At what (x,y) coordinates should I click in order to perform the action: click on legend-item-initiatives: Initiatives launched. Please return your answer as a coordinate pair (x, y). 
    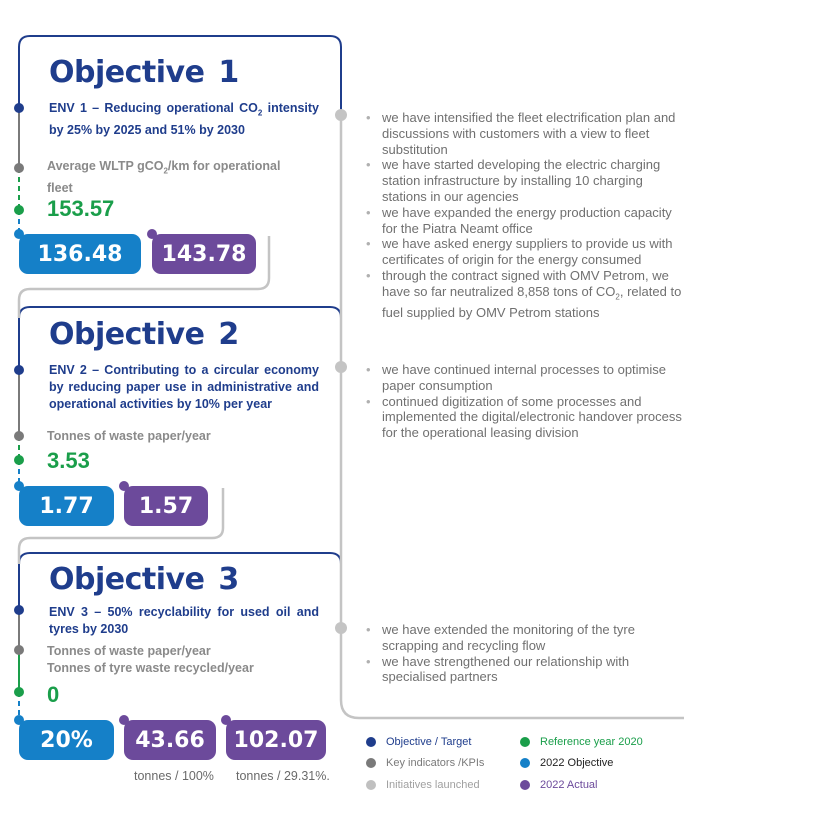
    Looking at the image, I should click on (423, 785).